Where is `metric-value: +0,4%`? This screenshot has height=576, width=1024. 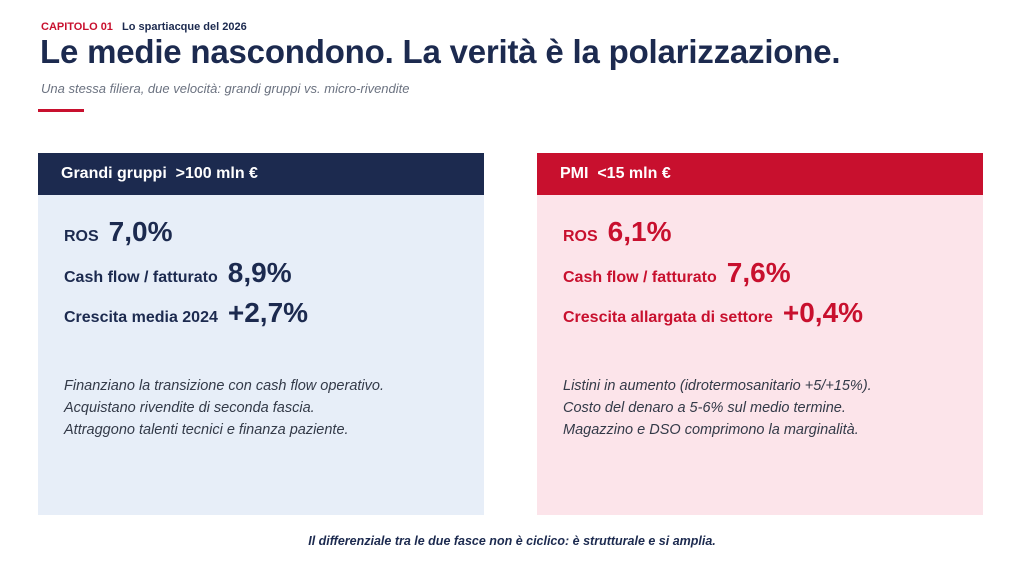
metric-value: +0,4% is located at coordinates (823, 312).